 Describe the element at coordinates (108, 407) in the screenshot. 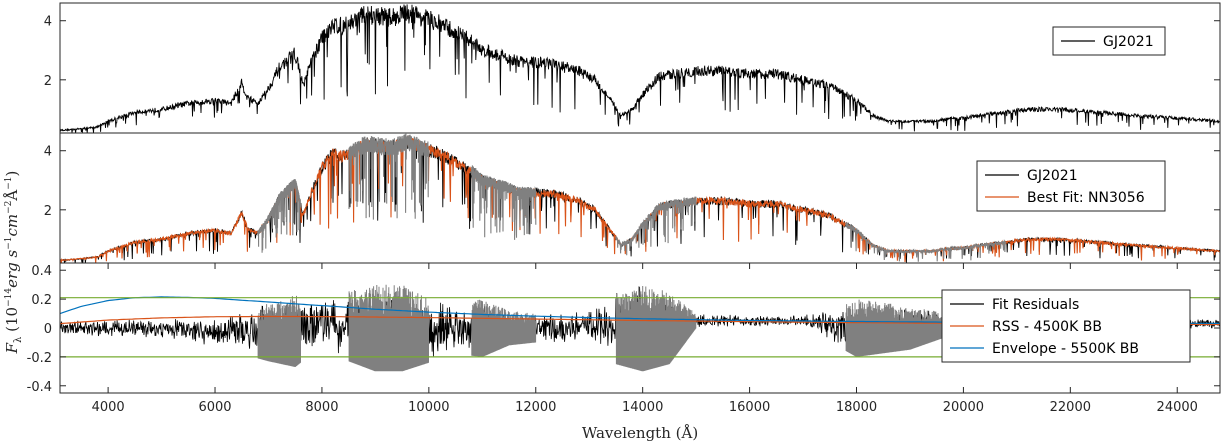

I see `x-tick-label: 4000` at that location.